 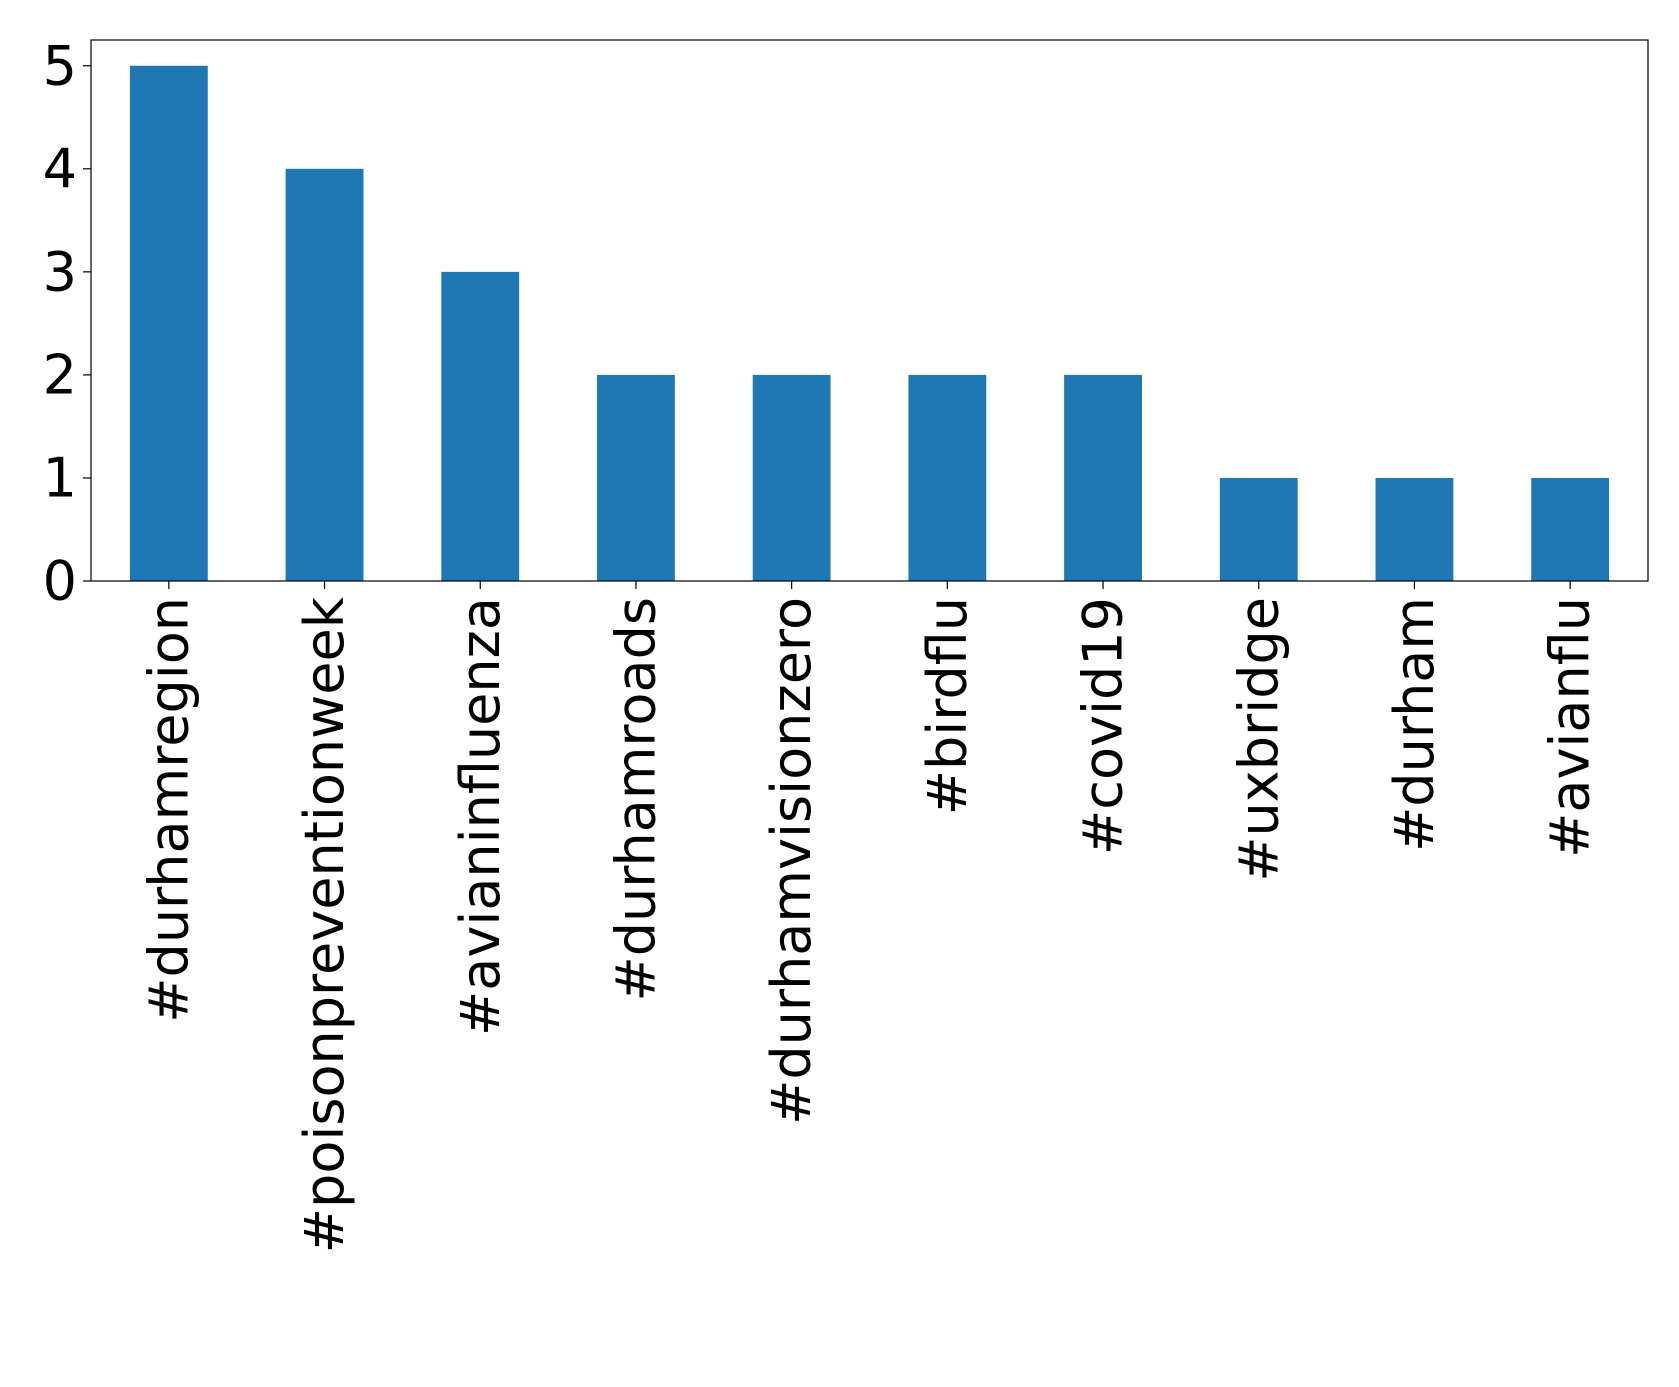 I want to click on x-tick-label: #poisonpreventionweek, so click(x=324, y=924).